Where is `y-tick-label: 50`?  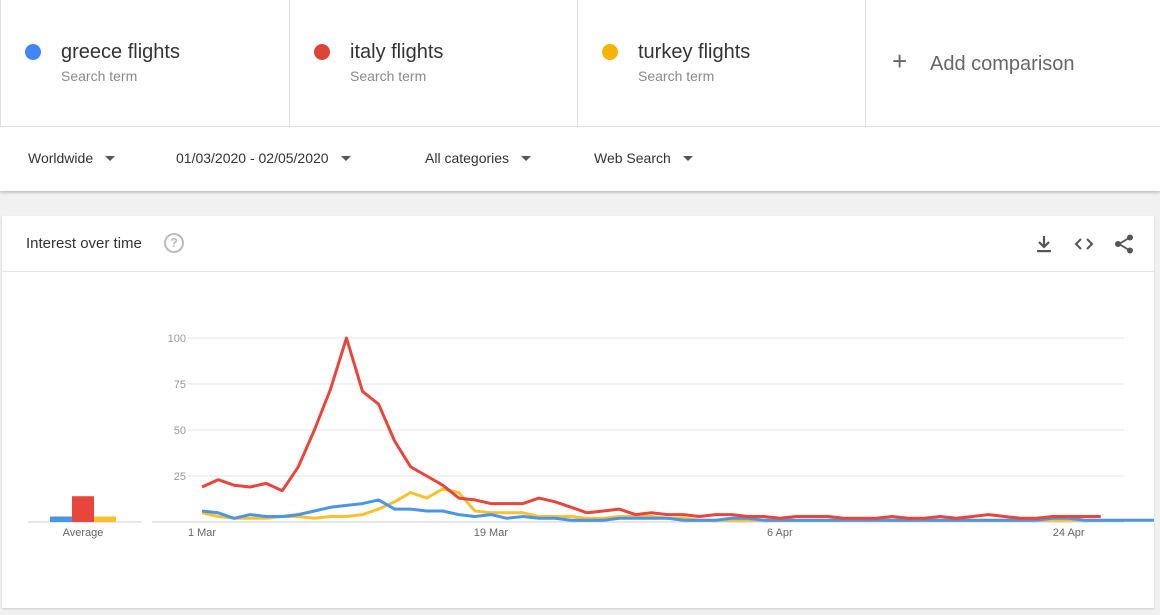 y-tick-label: 50 is located at coordinates (180, 431).